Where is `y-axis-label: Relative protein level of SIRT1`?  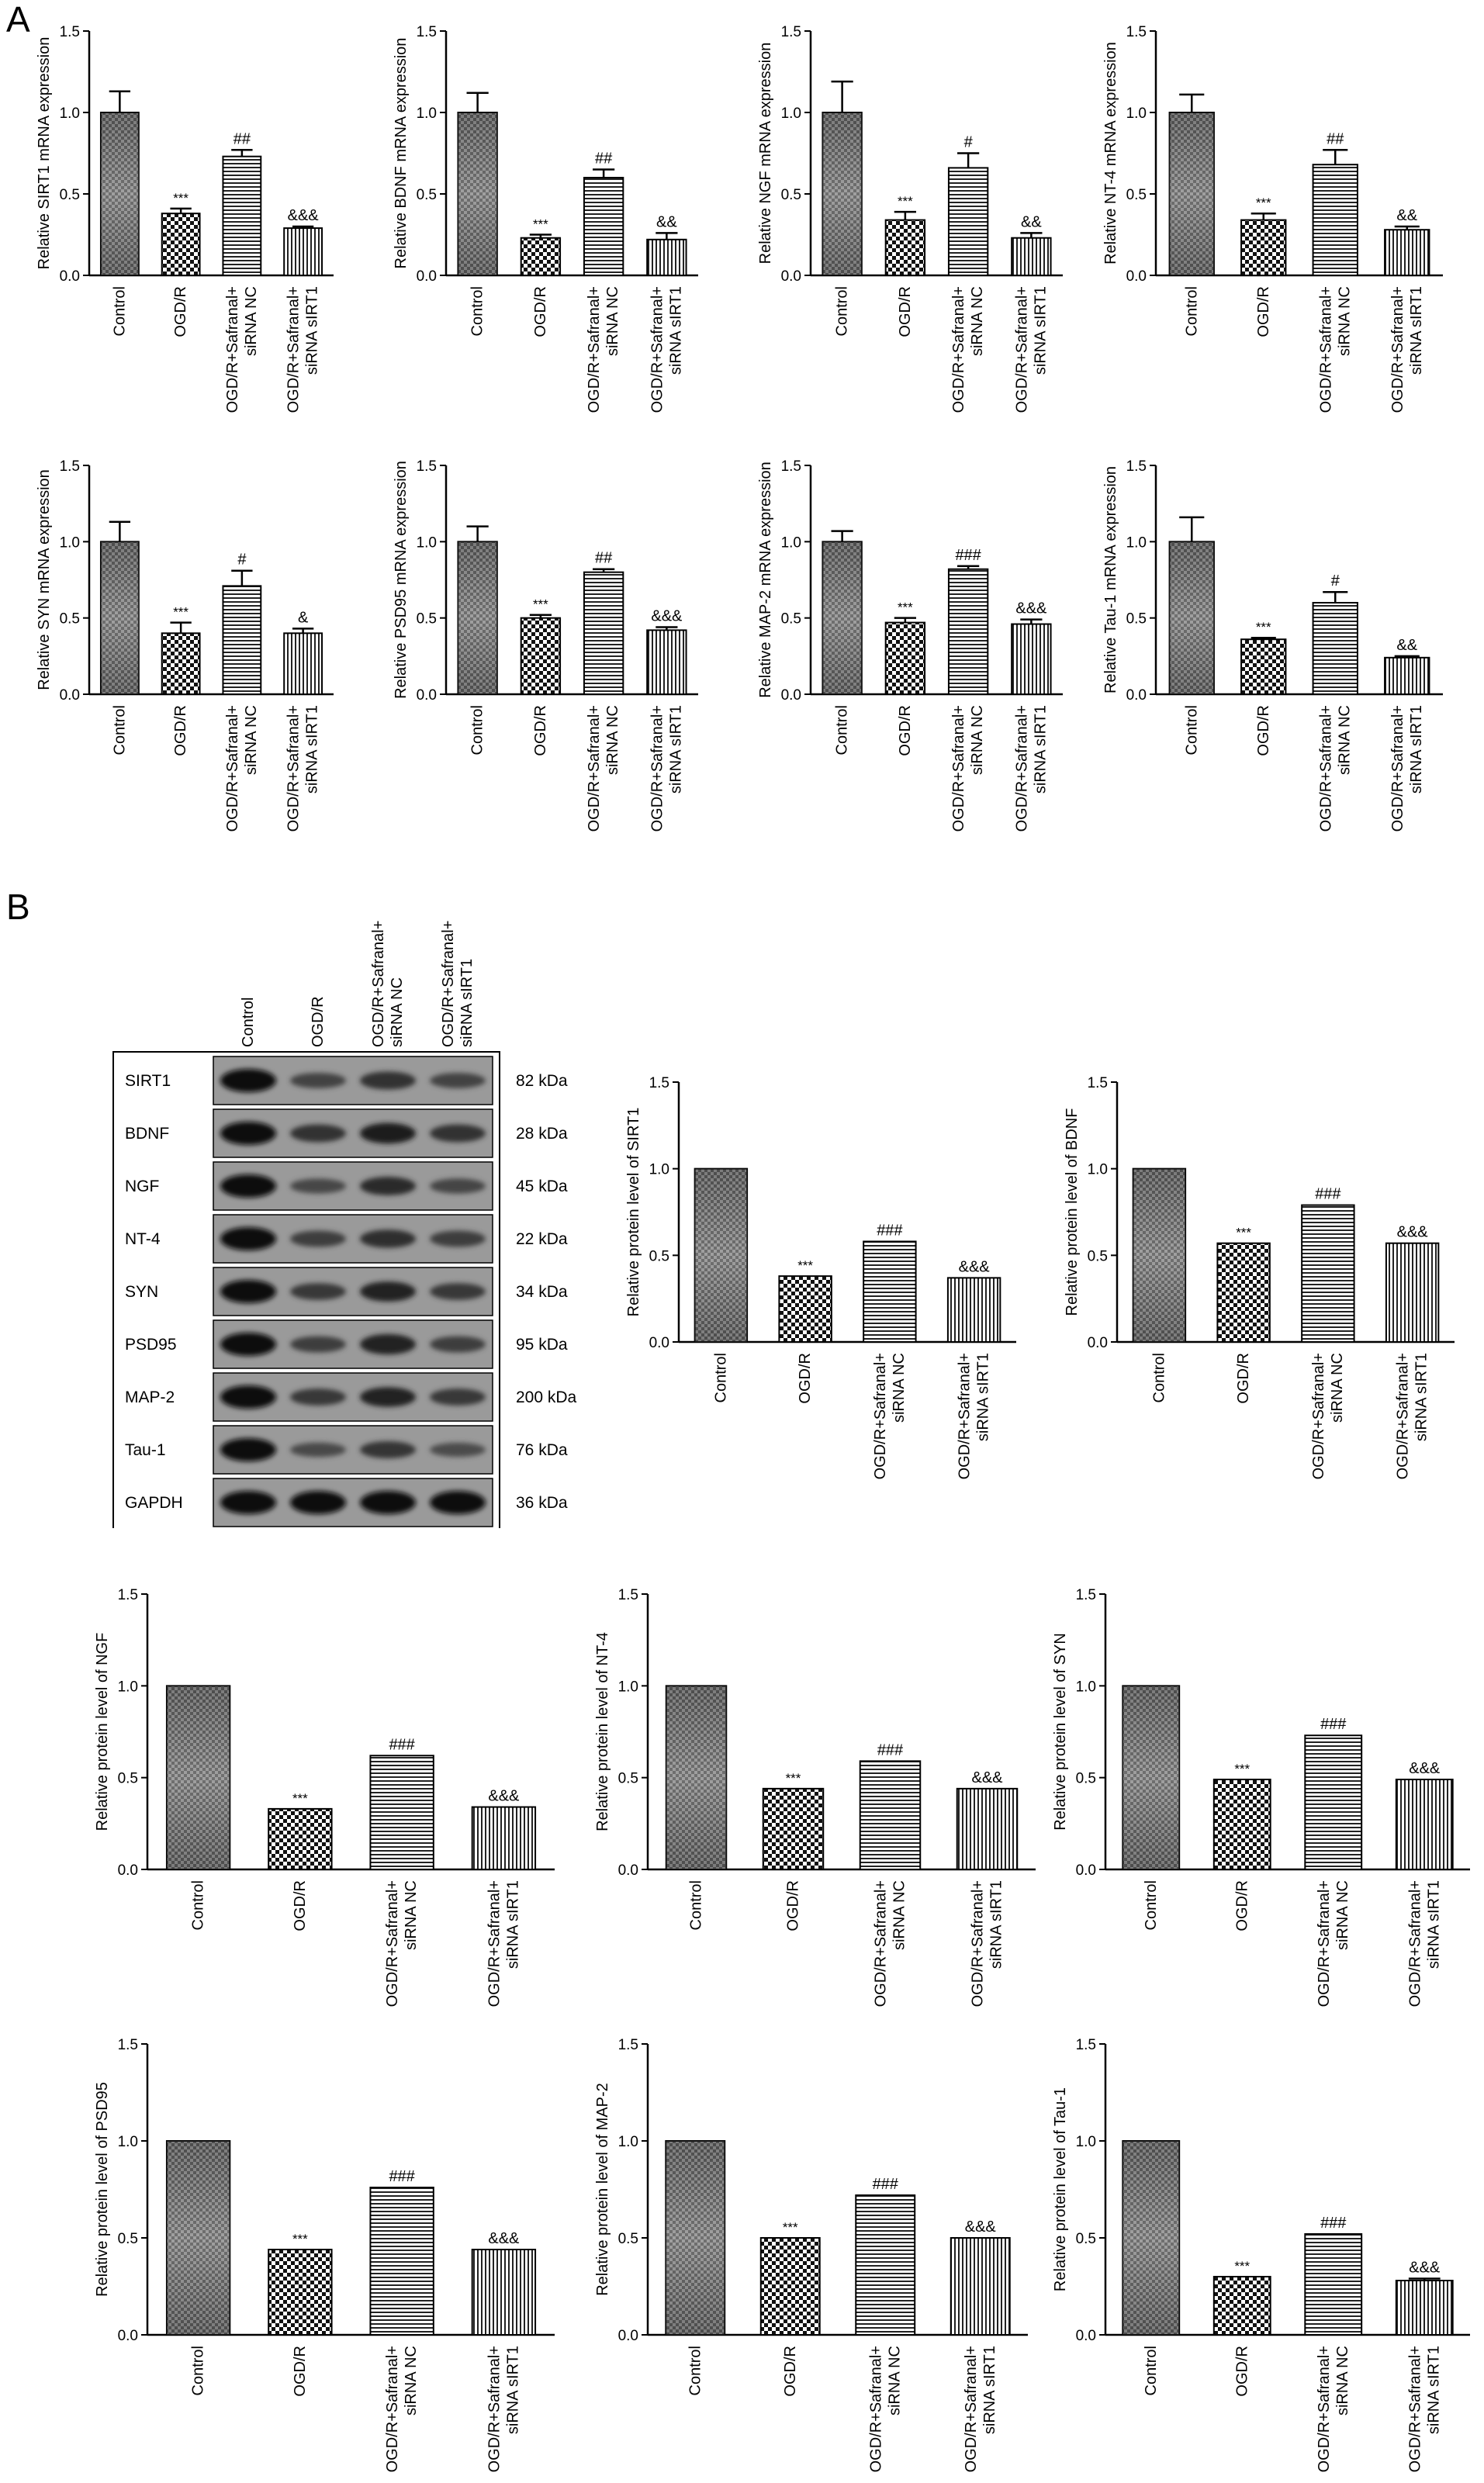
y-axis-label: Relative protein level of SIRT1 is located at coordinates (633, 1212).